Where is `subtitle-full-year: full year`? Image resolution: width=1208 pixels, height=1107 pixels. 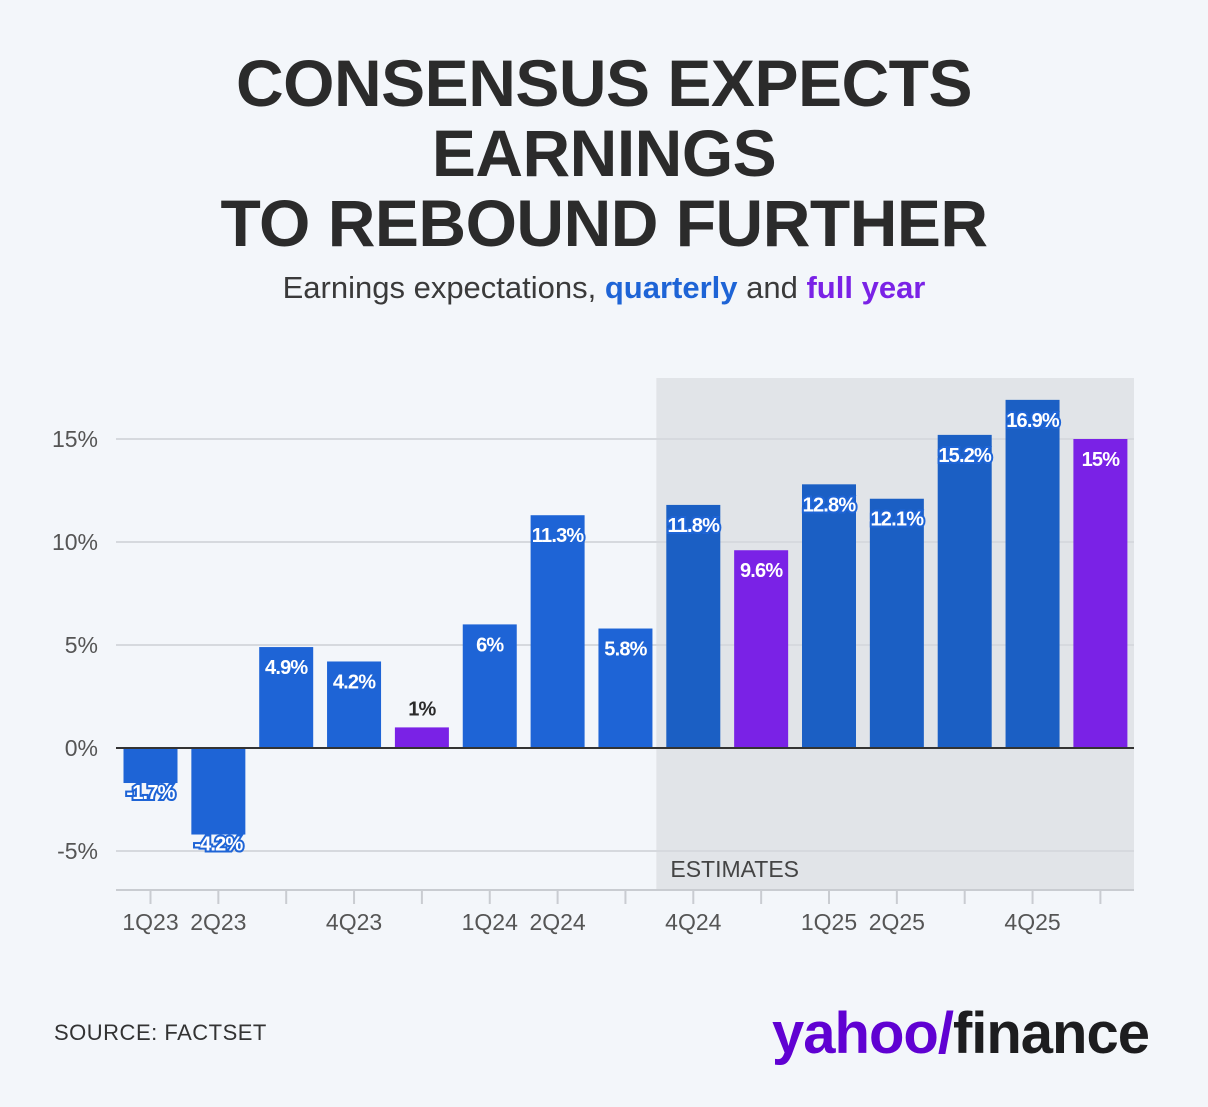
subtitle-full-year: full year is located at coordinates (866, 287).